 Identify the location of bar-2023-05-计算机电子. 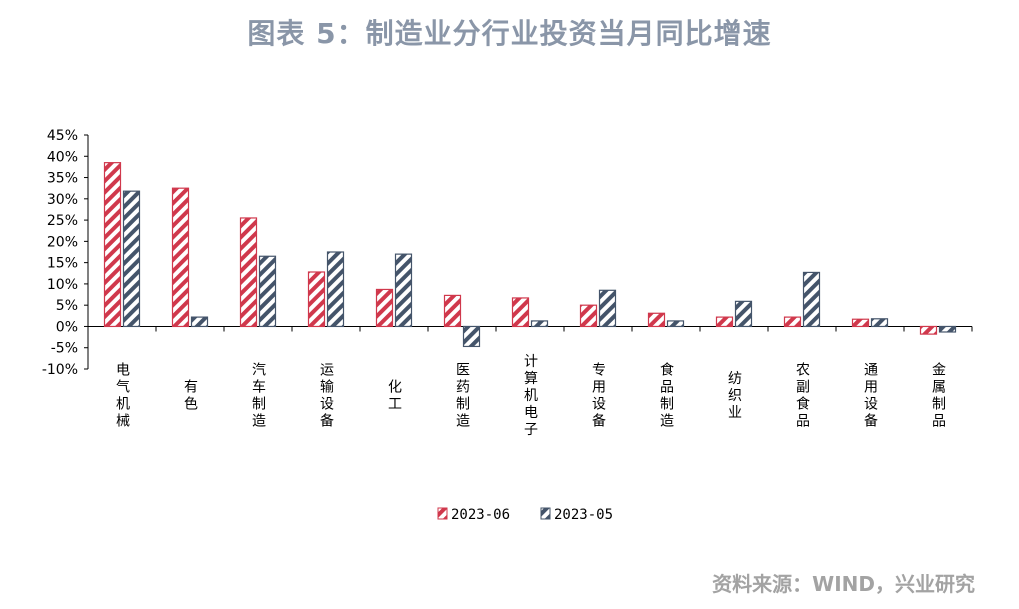
(539, 324).